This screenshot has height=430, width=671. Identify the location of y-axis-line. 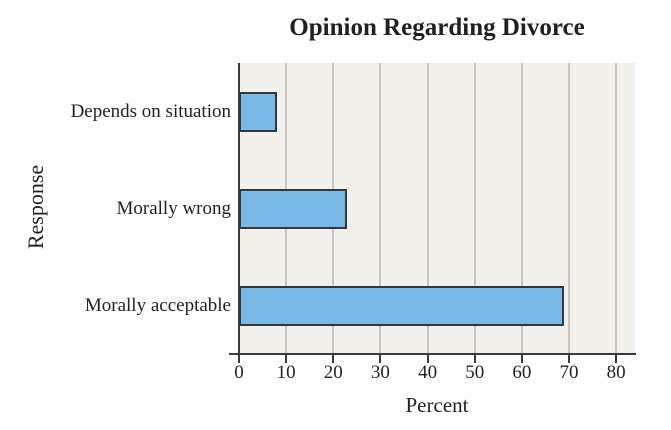
(239, 209).